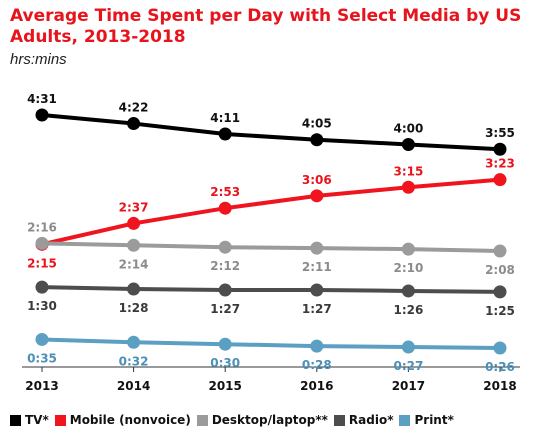 The height and width of the screenshot is (443, 538). What do you see at coordinates (317, 124) in the screenshot?
I see `data-label: 4:05` at bounding box center [317, 124].